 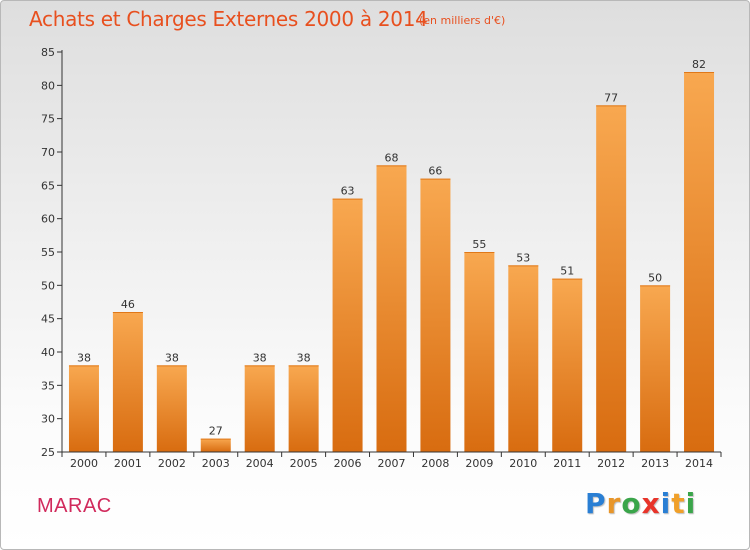 What do you see at coordinates (48, 252) in the screenshot?
I see `y-tick-label: 55` at bounding box center [48, 252].